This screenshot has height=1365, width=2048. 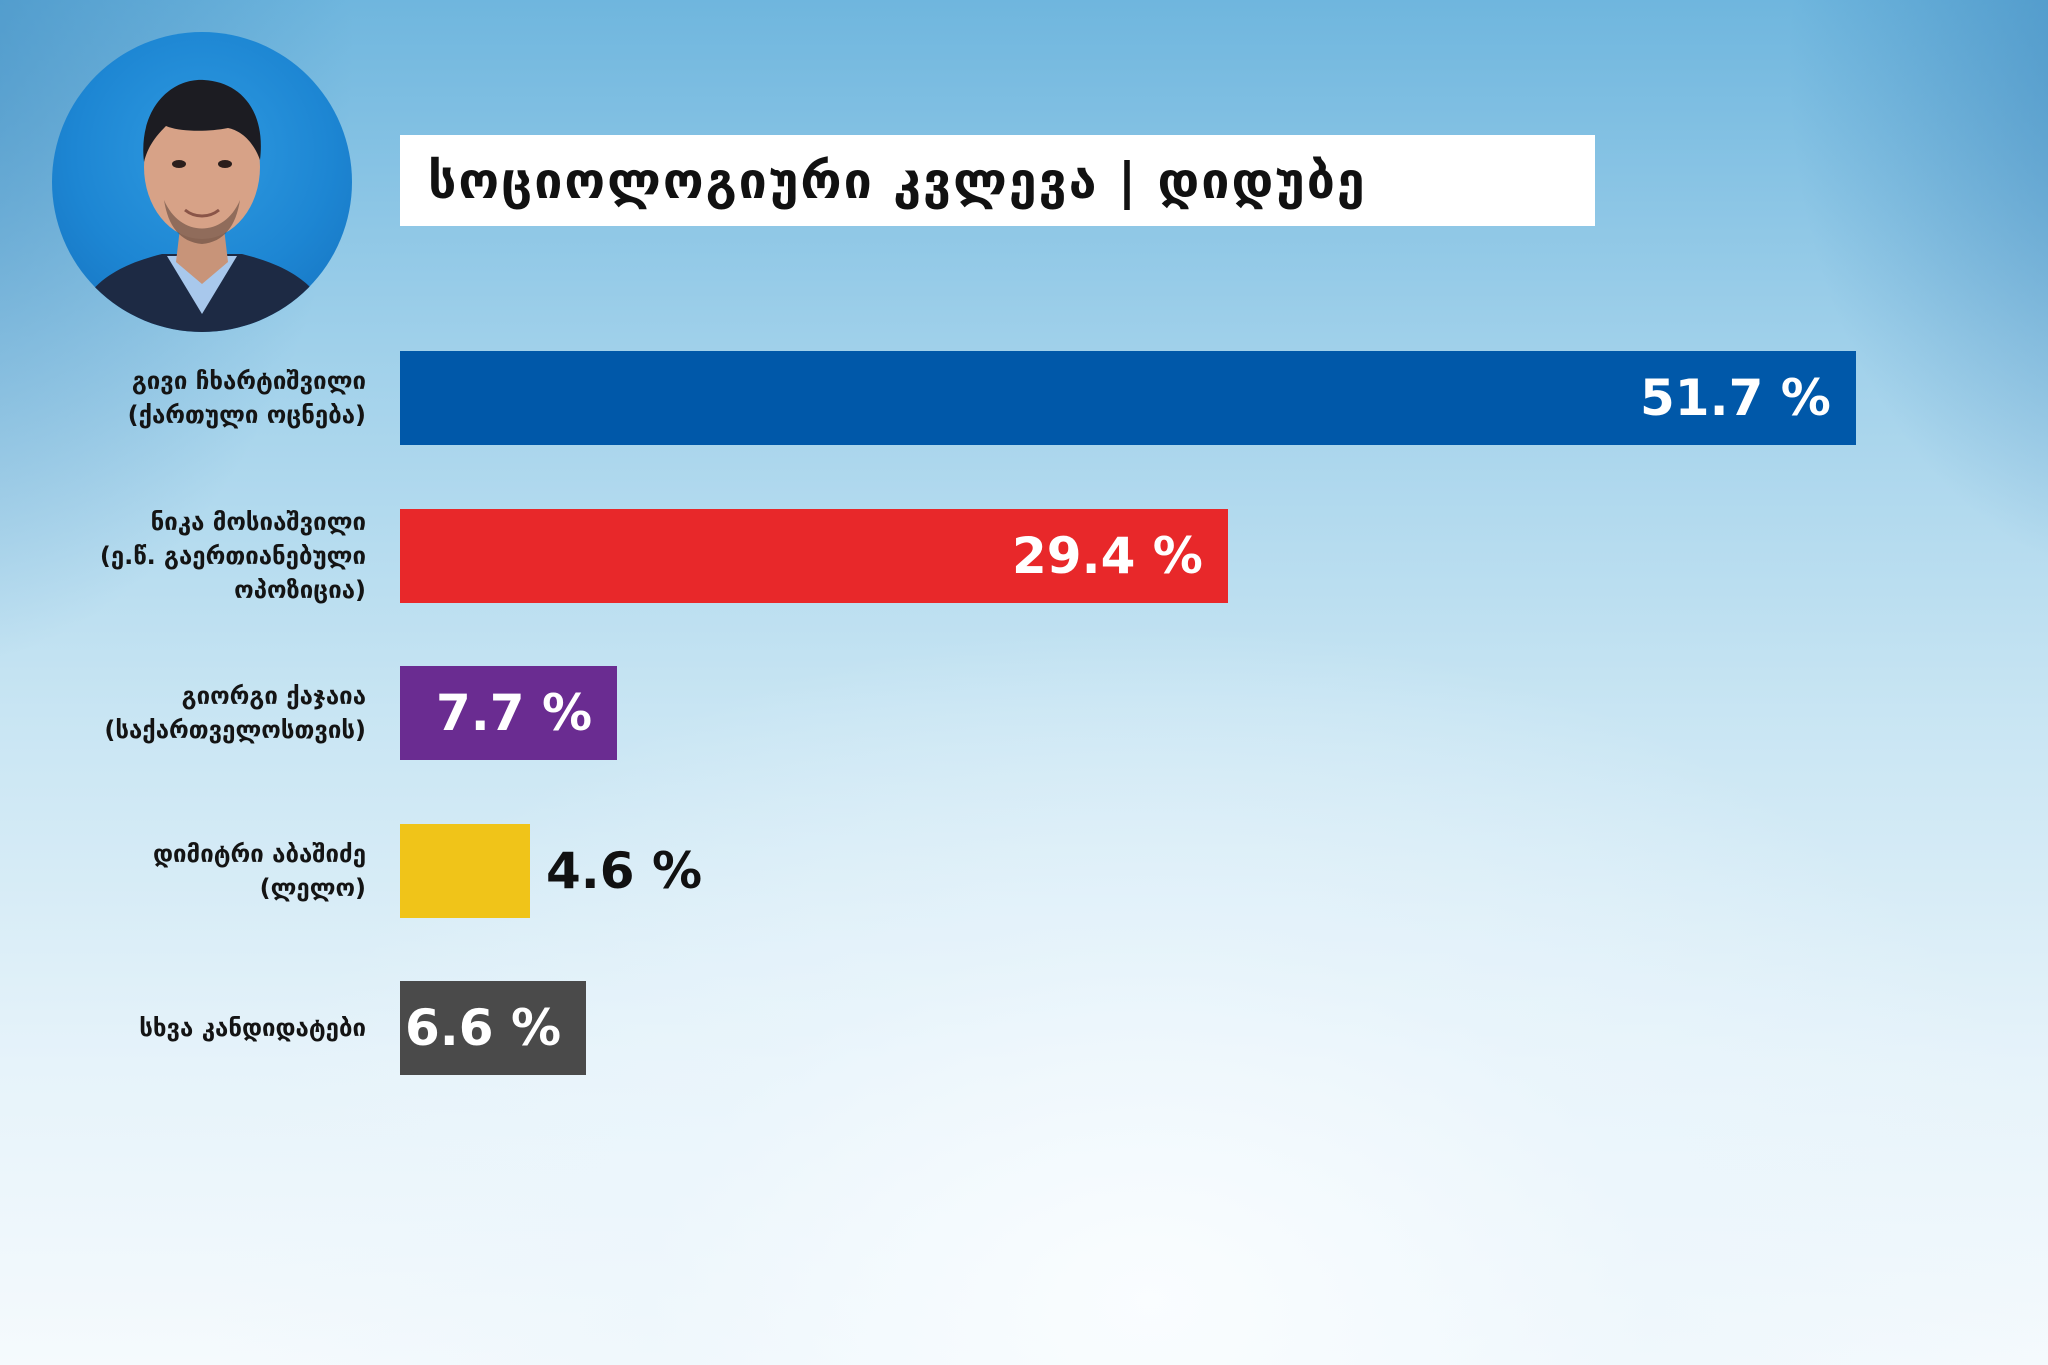 I want to click on title-banner: სოციოლოგიური კვლევა | დიდუბე, so click(x=997, y=180).